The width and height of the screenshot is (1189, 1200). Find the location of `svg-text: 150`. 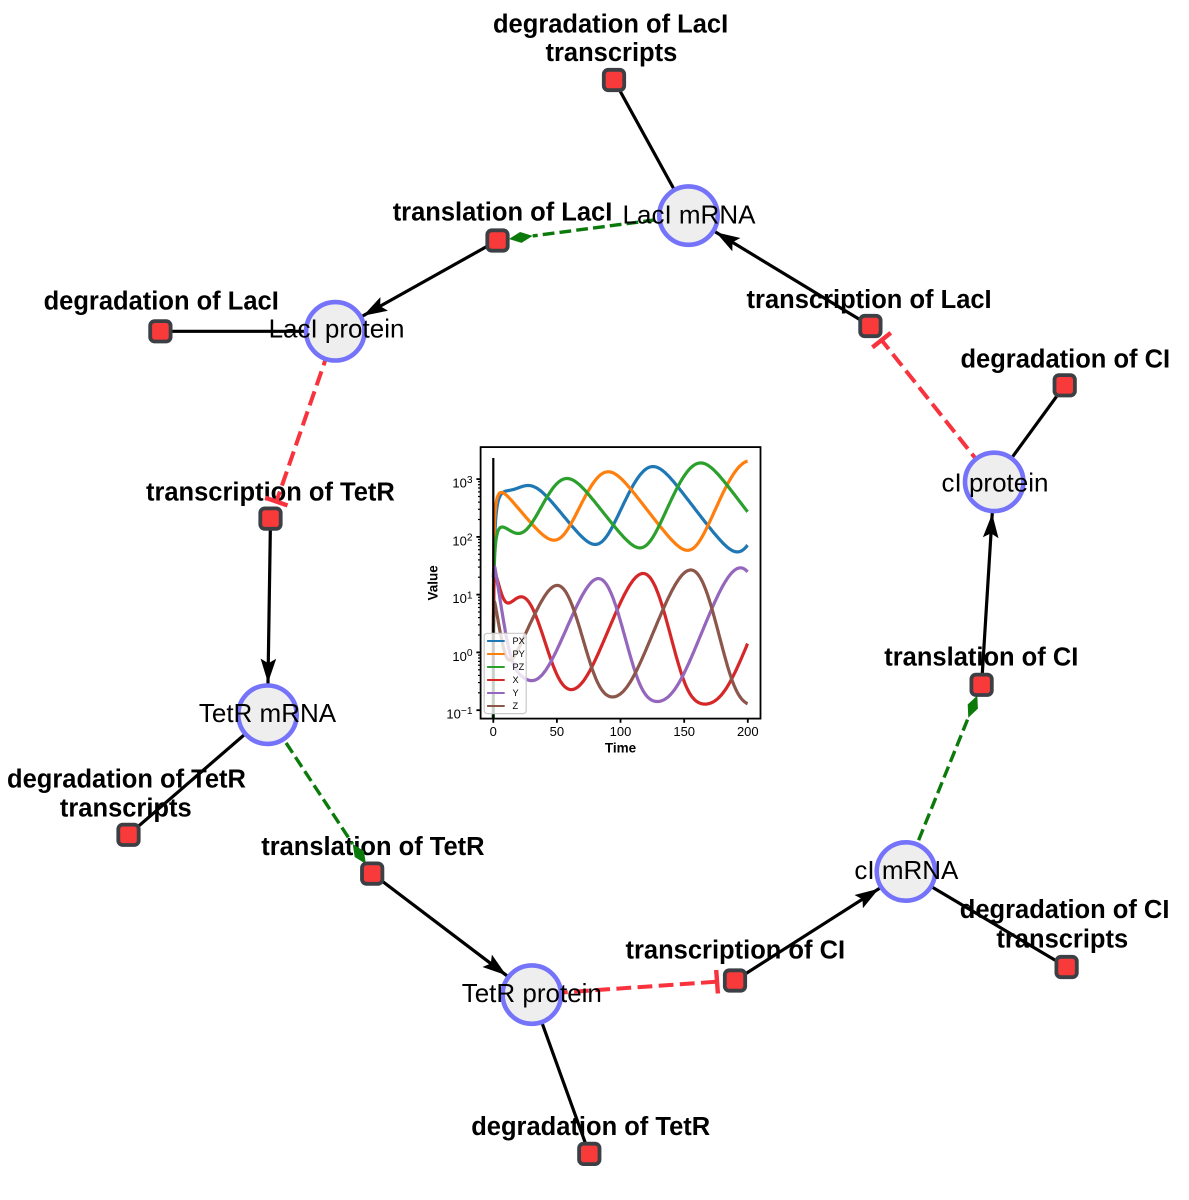

svg-text: 150 is located at coordinates (684, 731).